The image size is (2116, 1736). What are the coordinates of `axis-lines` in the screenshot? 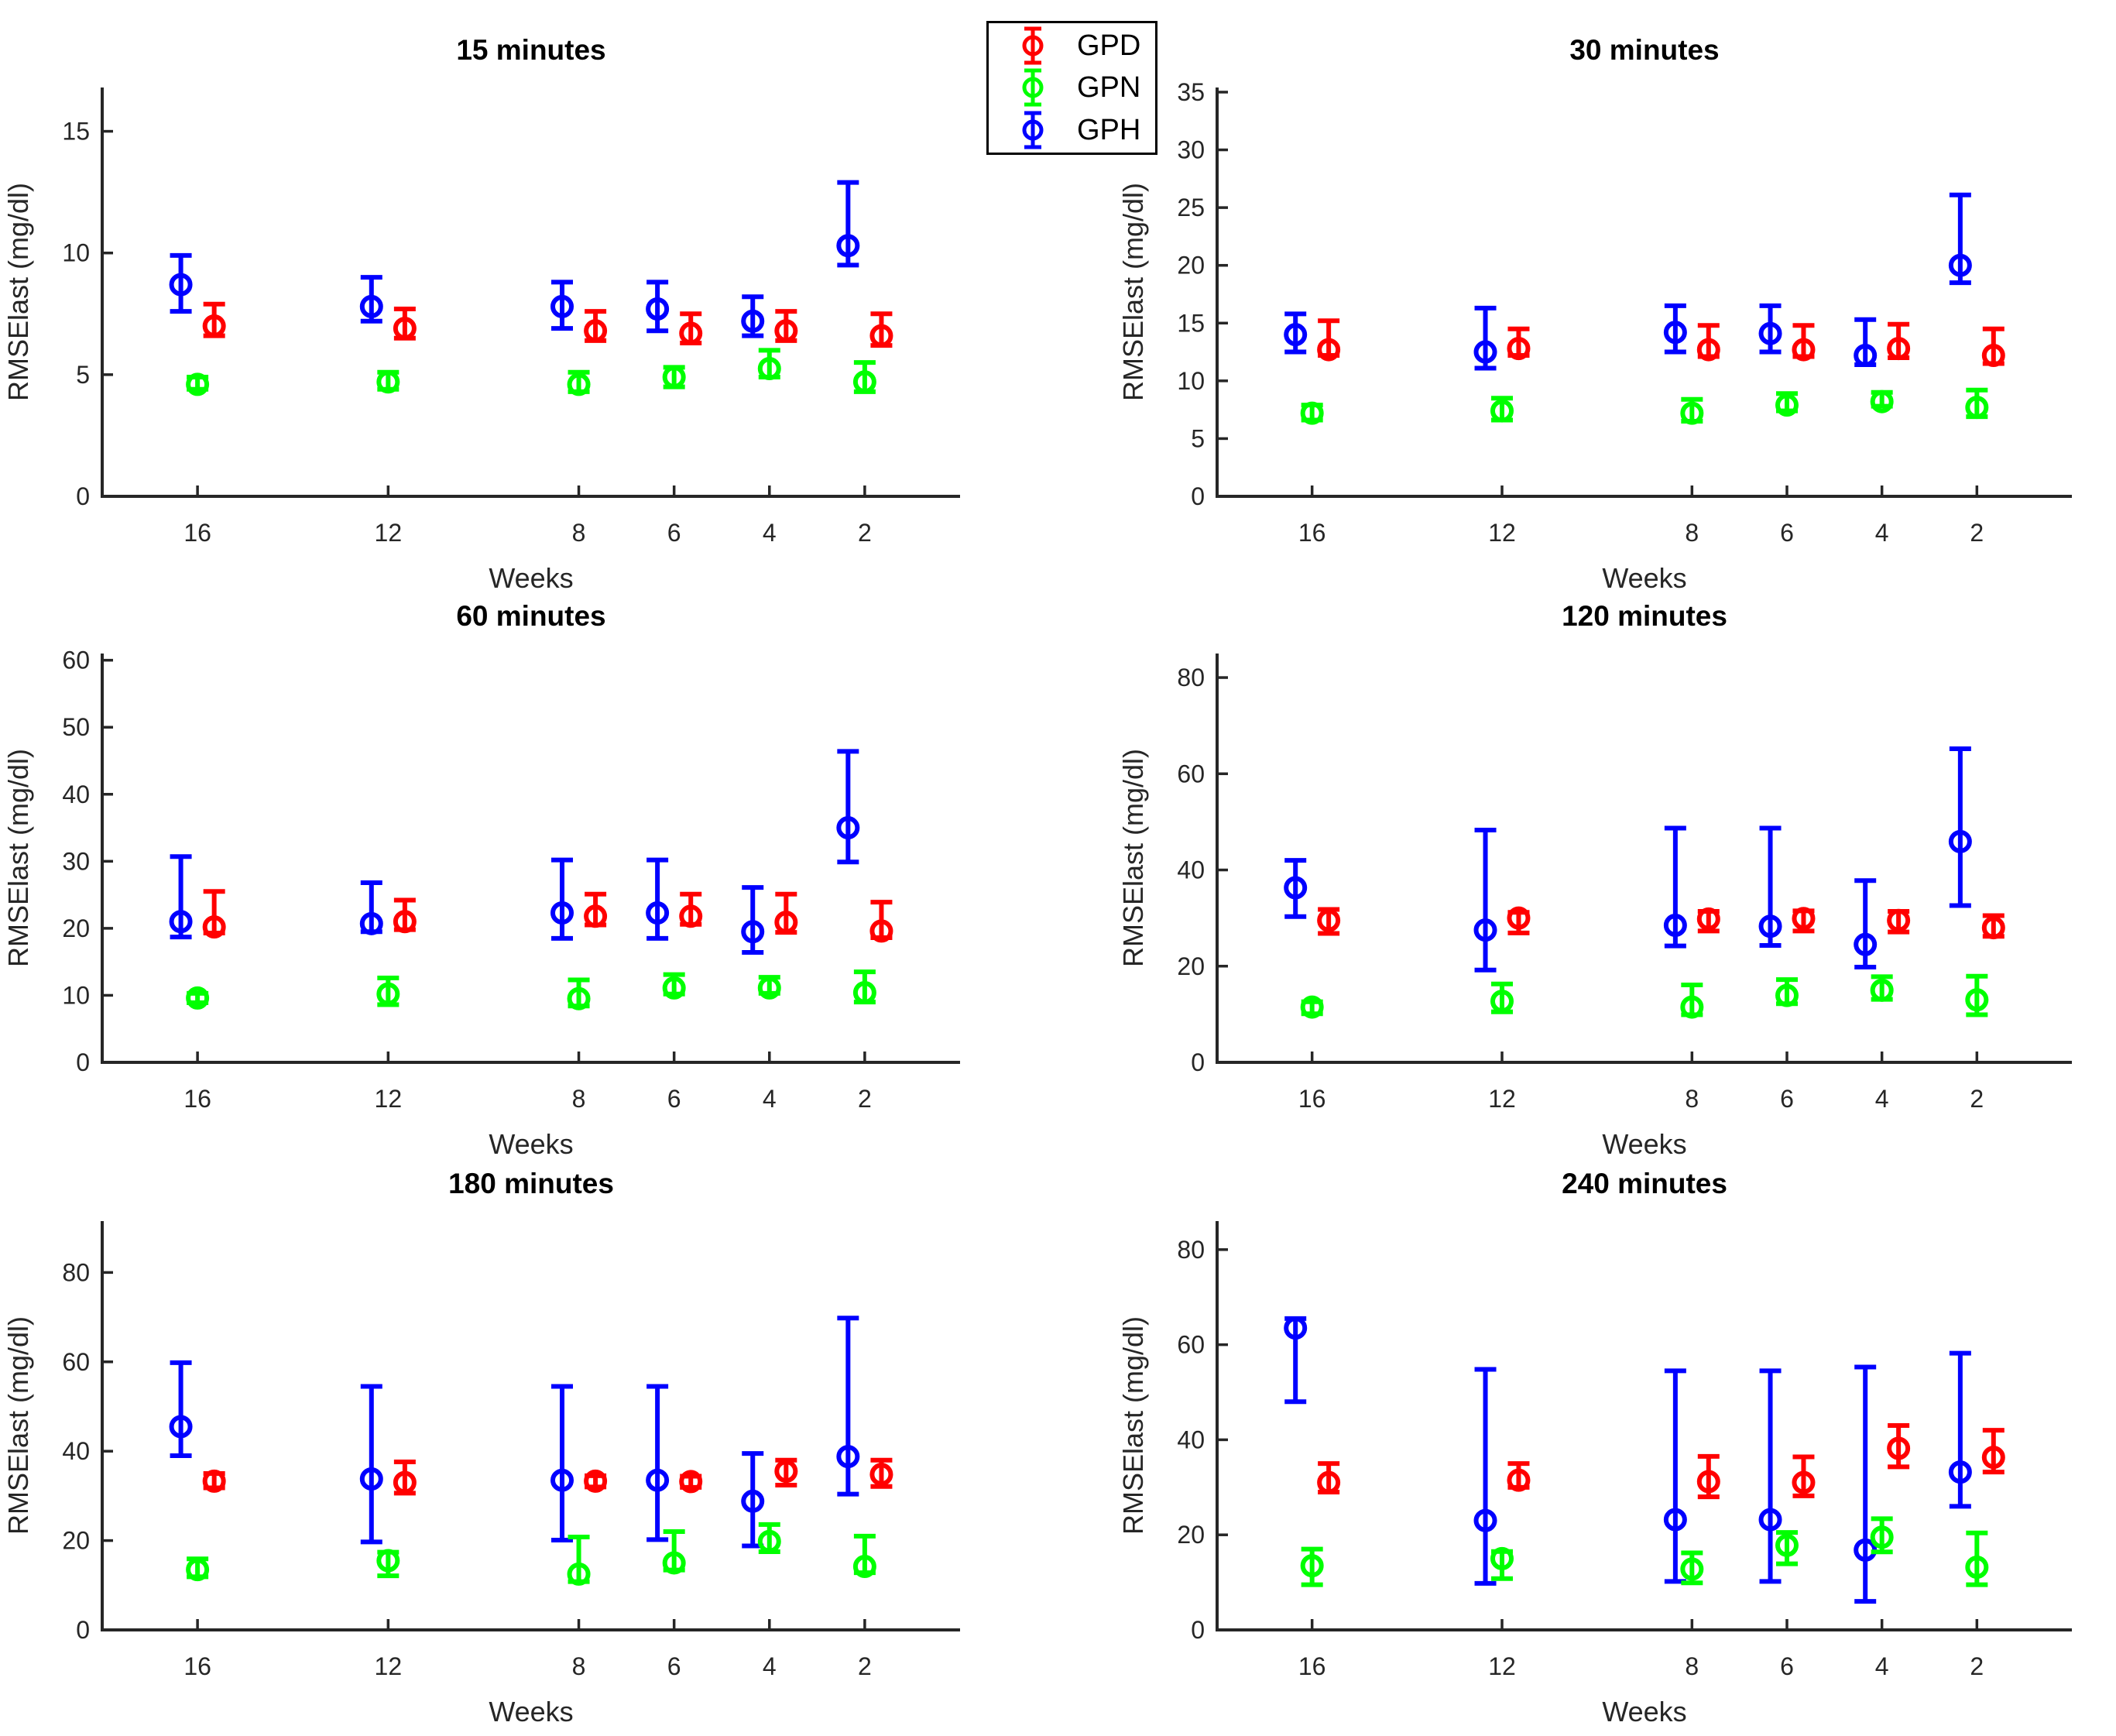 It's located at (530, 859).